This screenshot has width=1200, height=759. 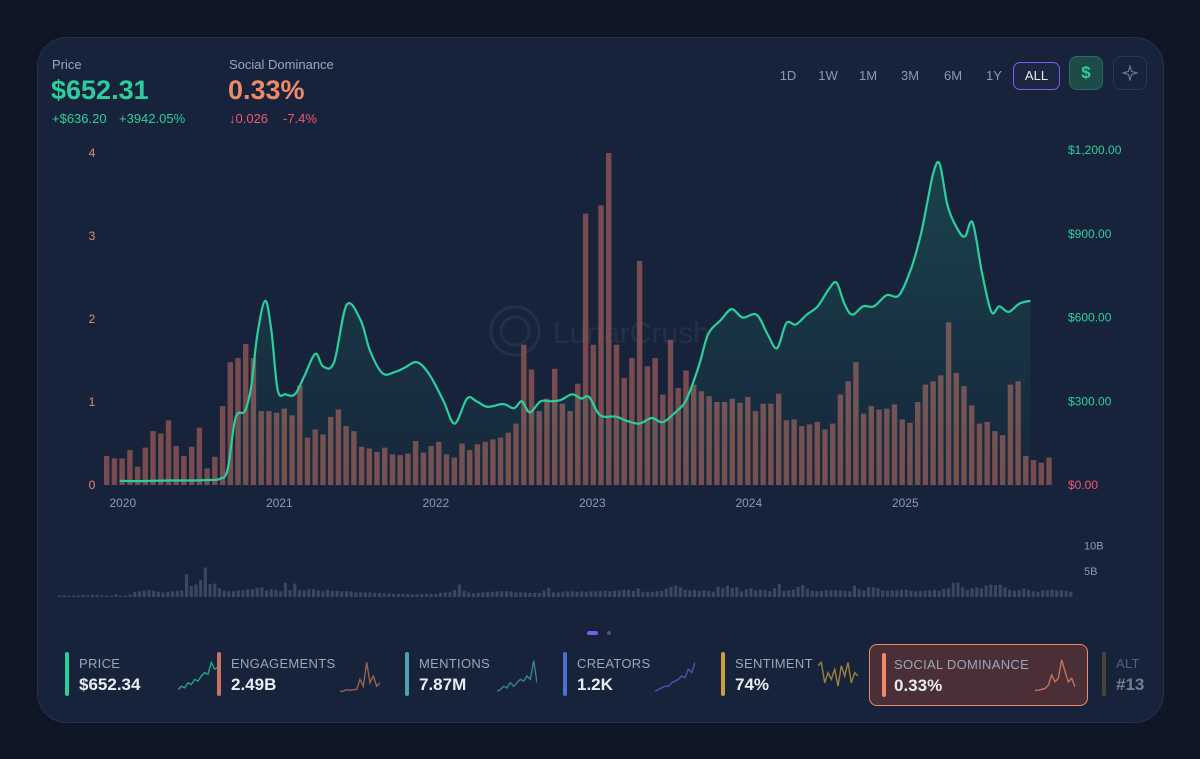 What do you see at coordinates (92, 402) in the screenshot?
I see `left-axis-tick-label: 1` at bounding box center [92, 402].